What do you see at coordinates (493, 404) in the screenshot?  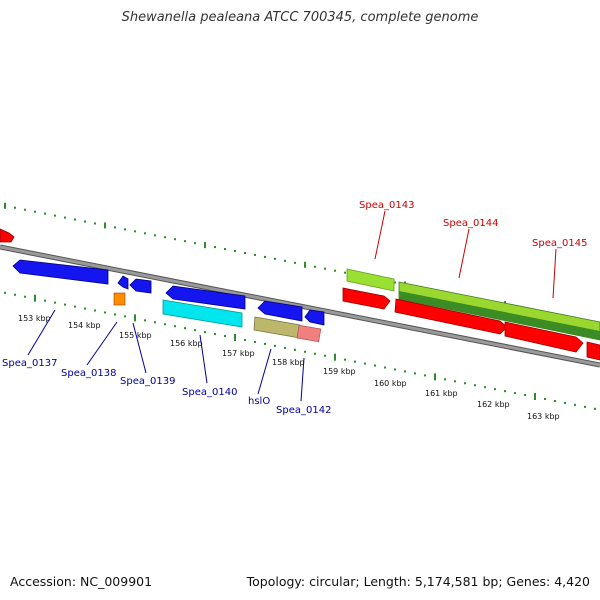 I see `ruler-label: 162 kbp` at bounding box center [493, 404].